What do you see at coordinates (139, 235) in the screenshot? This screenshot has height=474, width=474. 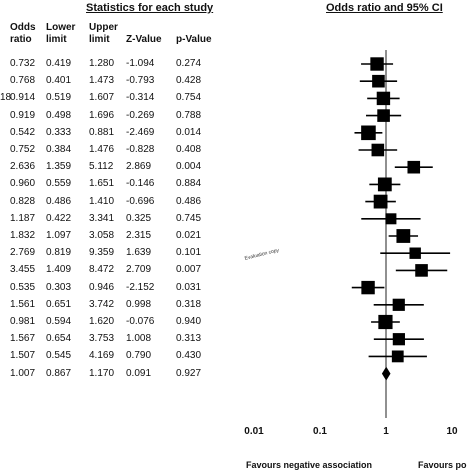 I see `study-z-cell: 2.315` at bounding box center [139, 235].